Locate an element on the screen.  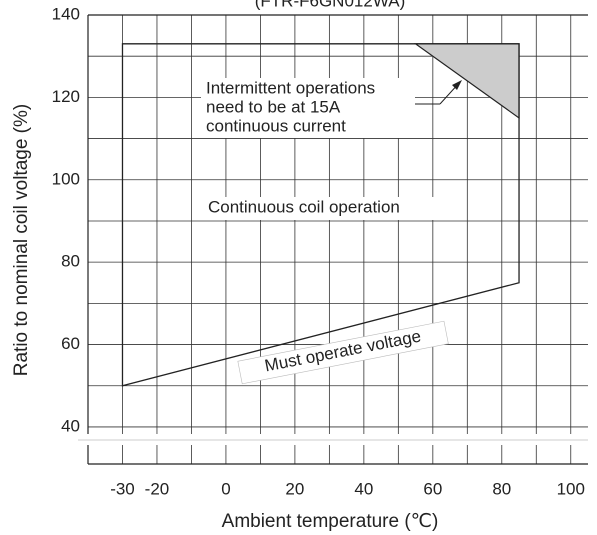
y-tick-label: 80 is located at coordinates (70, 261).